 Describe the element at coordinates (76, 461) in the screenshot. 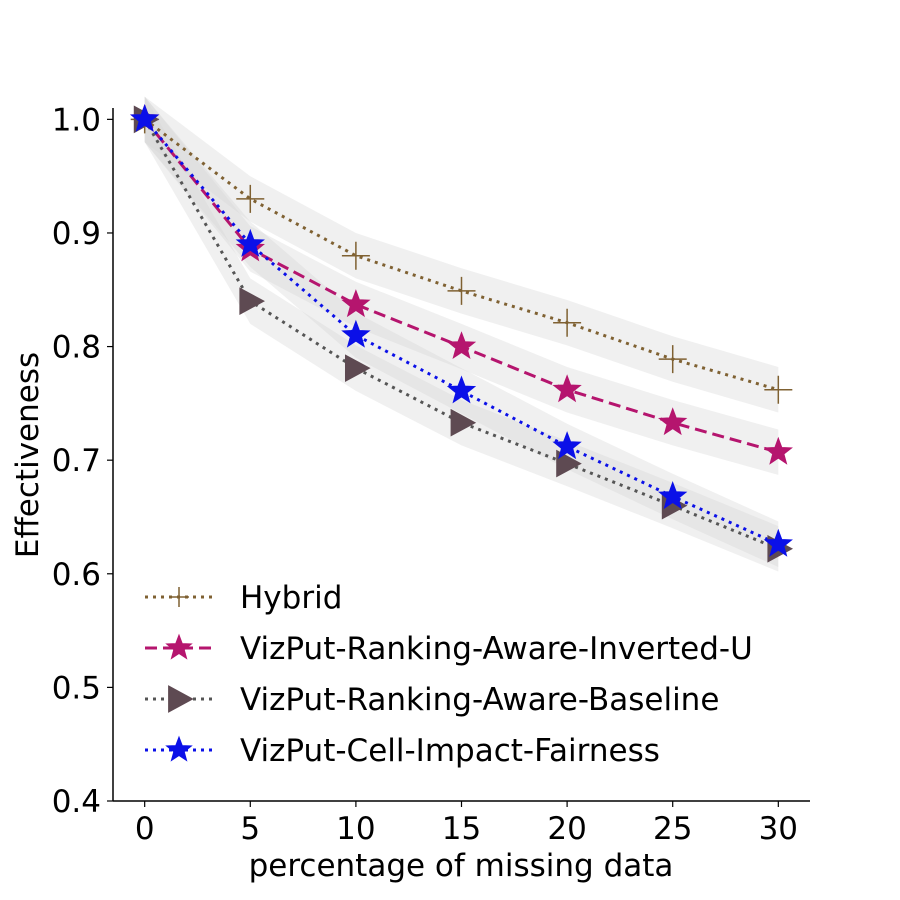

I see `y-tick-label: 0.7` at that location.